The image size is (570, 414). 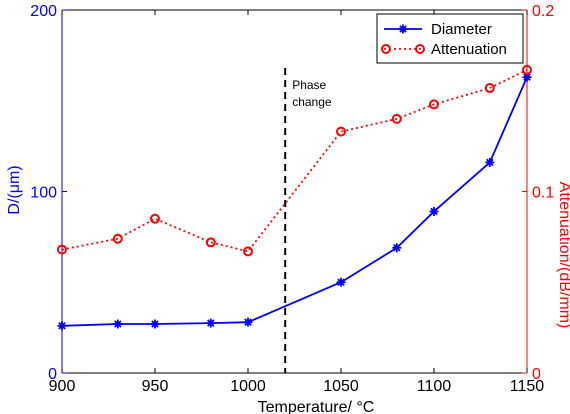 I want to click on left-axis-ticks: 0 100 200, so click(x=48, y=193).